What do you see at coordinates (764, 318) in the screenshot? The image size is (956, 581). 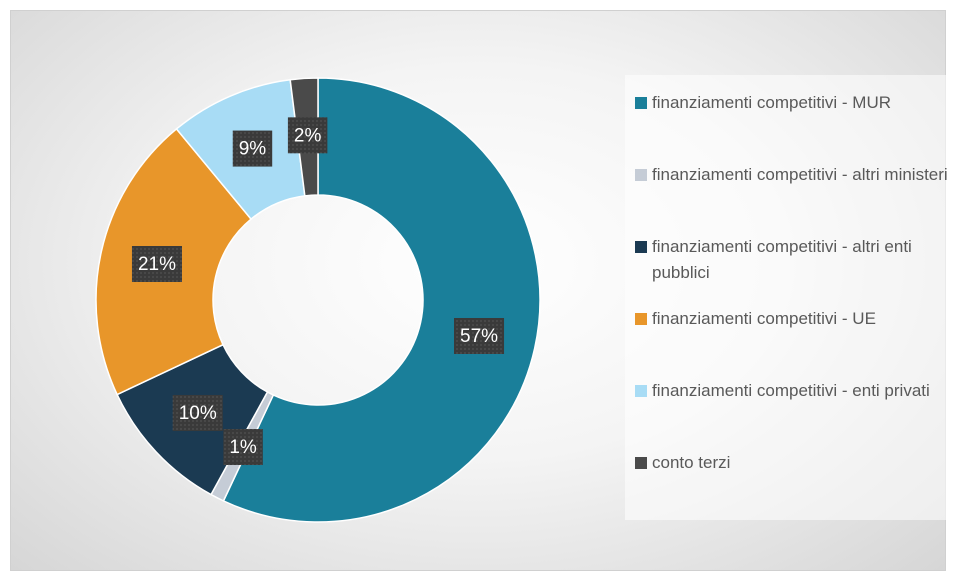 I see `legend-label: finanziamenti competitivi - UE` at bounding box center [764, 318].